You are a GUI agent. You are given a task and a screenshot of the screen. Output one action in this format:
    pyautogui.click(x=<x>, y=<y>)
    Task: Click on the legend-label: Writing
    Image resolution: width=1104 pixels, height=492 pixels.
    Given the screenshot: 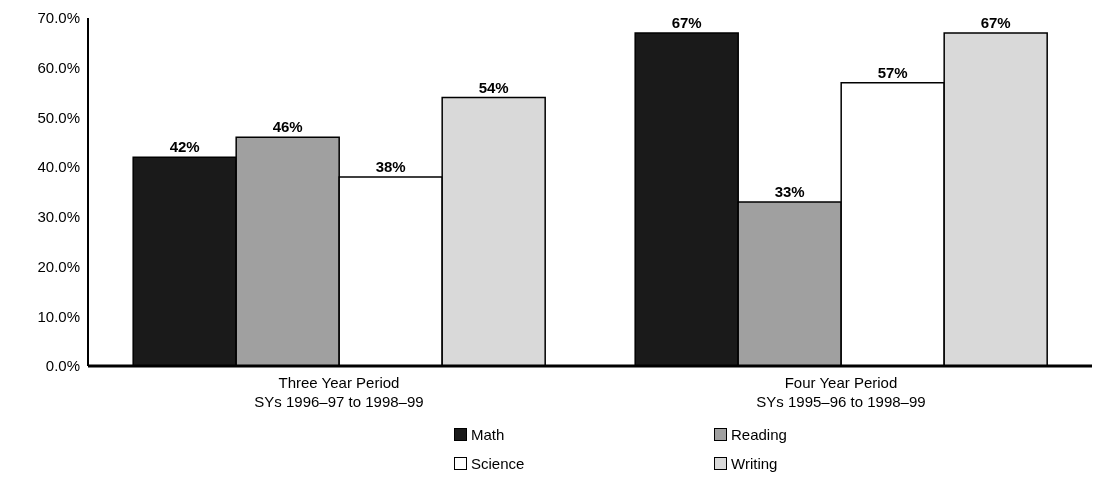 What is the action you would take?
    pyautogui.click(x=754, y=463)
    